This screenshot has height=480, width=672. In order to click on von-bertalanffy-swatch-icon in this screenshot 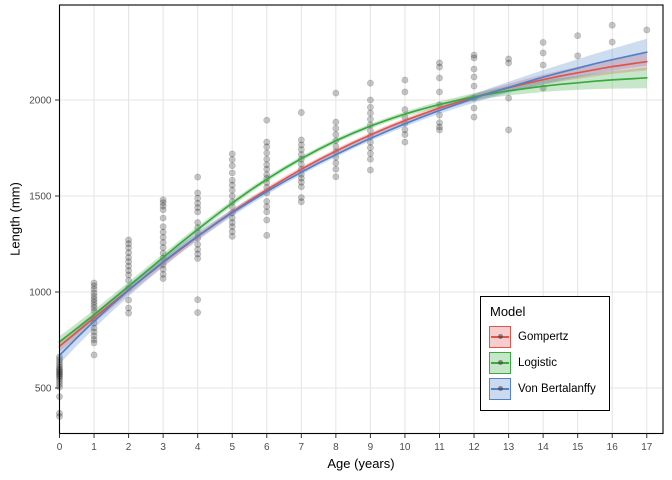, I will do `click(500, 388)`.